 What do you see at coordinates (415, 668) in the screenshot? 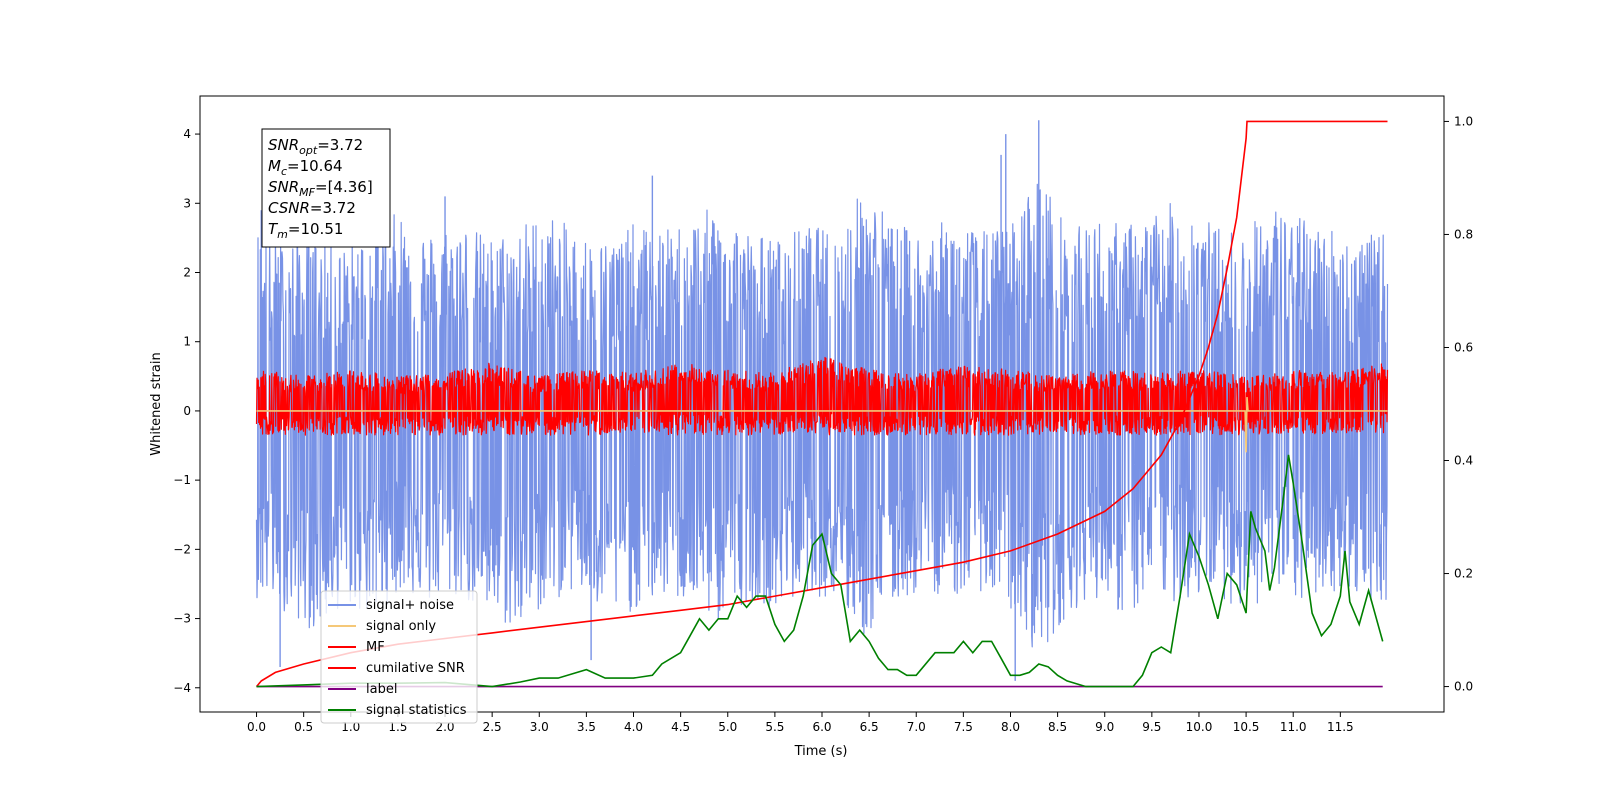
I see `legend-label: cumilative SNR` at bounding box center [415, 668].